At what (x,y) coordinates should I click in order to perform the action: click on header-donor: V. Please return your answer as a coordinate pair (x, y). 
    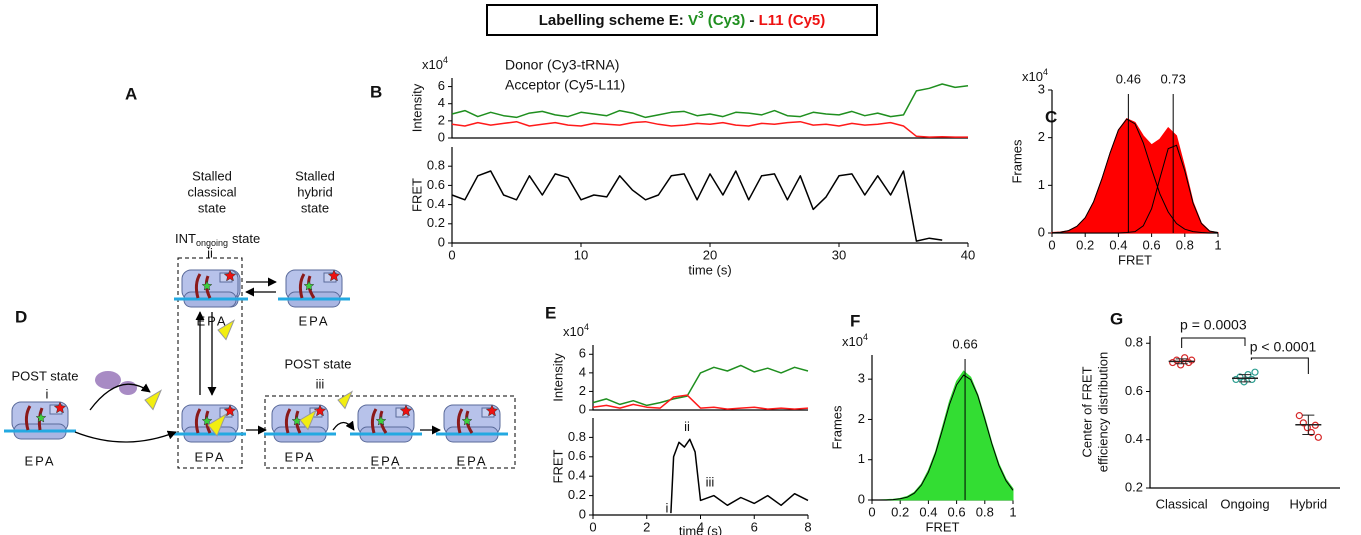
    Looking at the image, I should click on (693, 20).